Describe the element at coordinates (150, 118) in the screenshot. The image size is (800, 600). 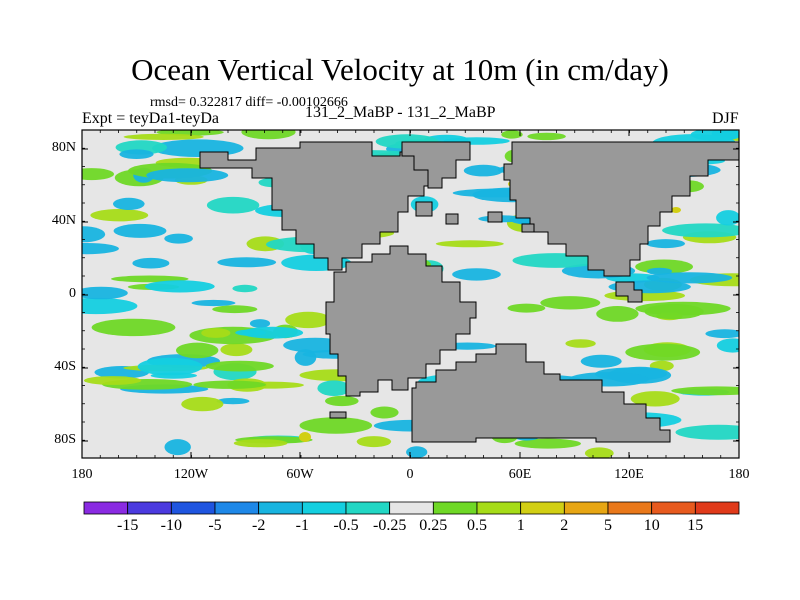
I see `experiment-label: Expt = teyDa1-teyDa` at that location.